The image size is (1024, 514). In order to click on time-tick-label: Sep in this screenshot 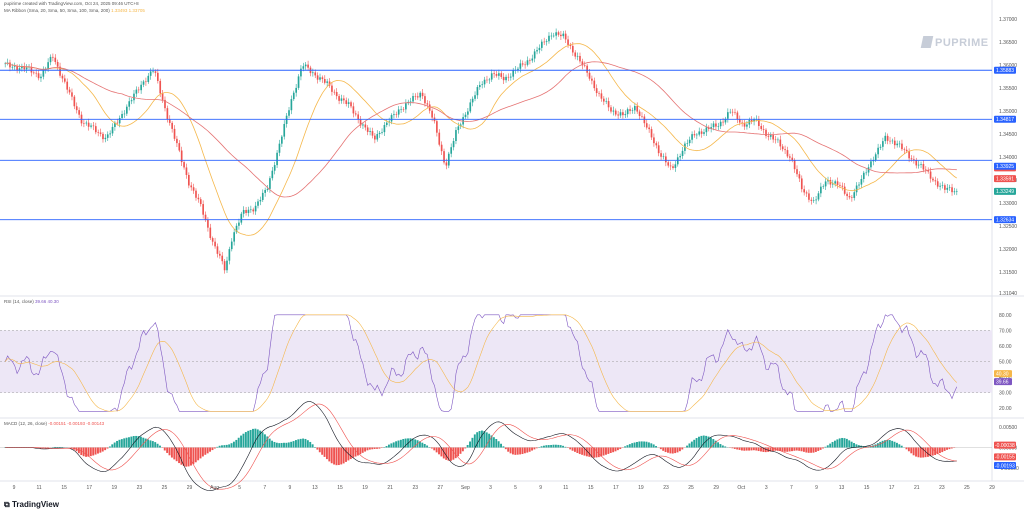, I will do `click(465, 488)`.